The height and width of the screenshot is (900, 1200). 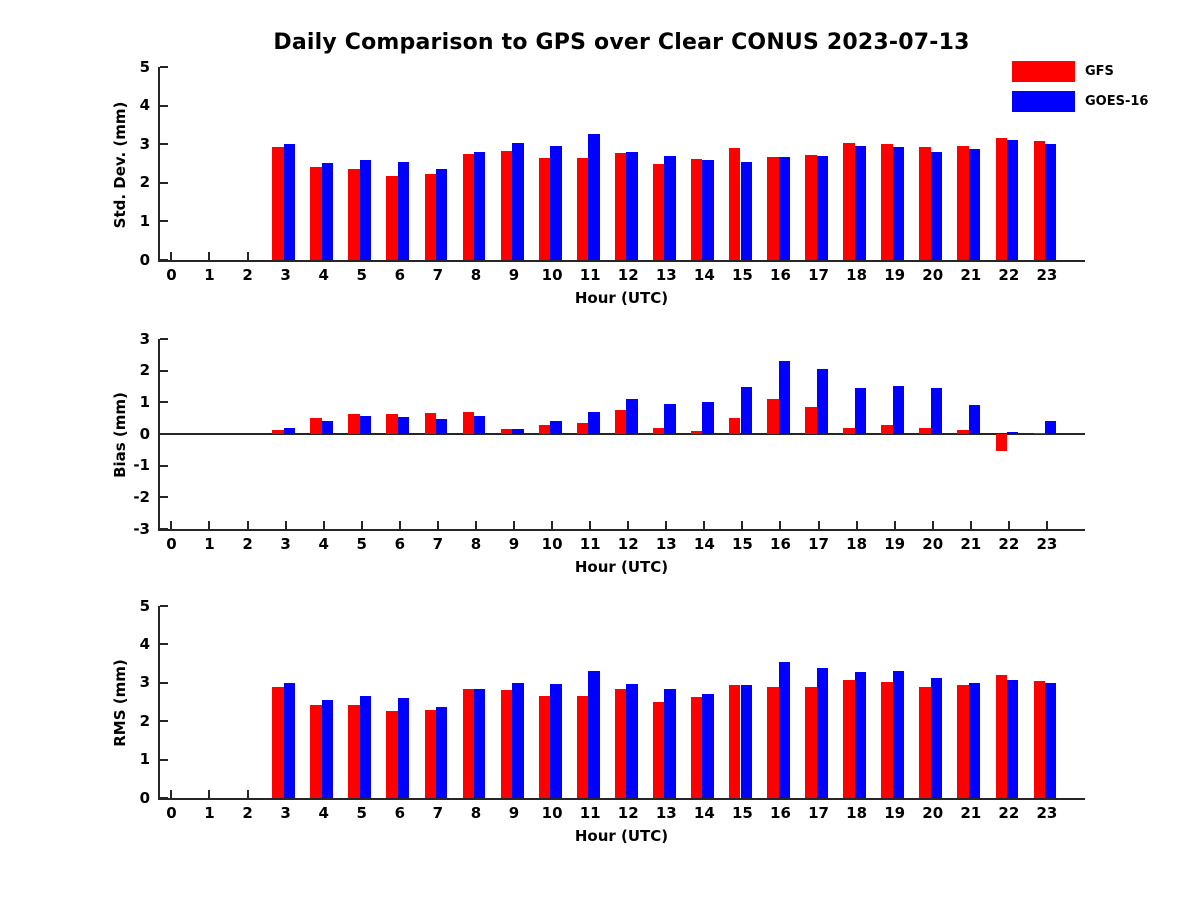 I want to click on y-tick-label: 4, so click(x=144, y=643).